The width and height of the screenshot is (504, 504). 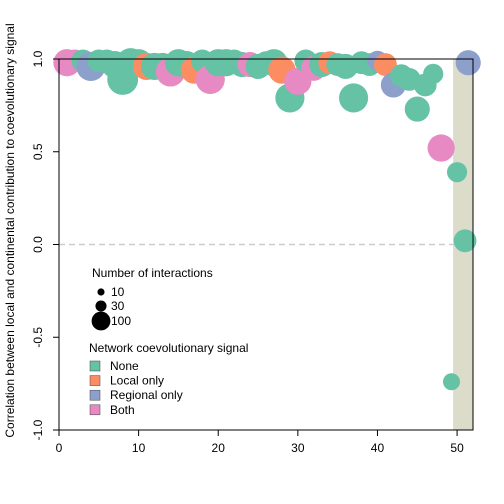 What do you see at coordinates (168, 348) in the screenshot?
I see `color-legend-title: Network coevolutionary signal` at bounding box center [168, 348].